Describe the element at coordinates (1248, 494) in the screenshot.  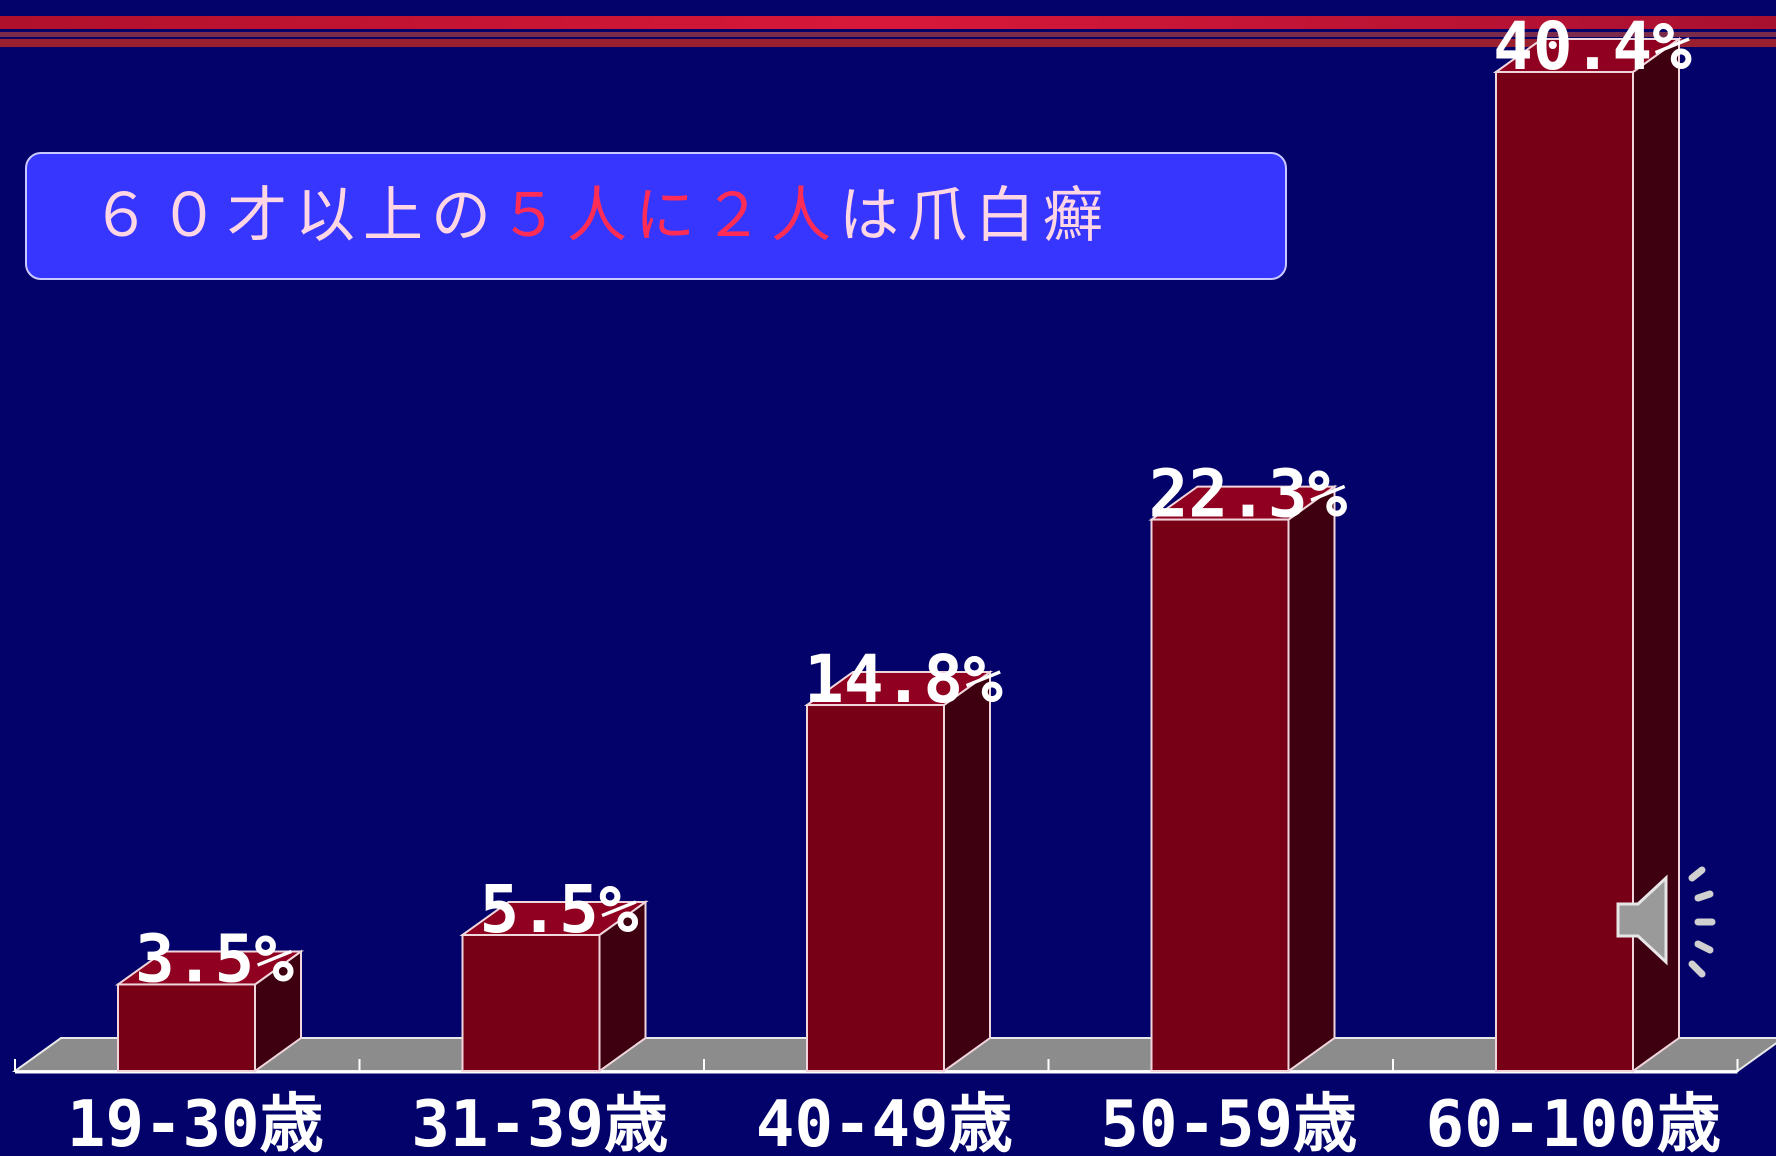
I see `bar-value-label: 22.3%` at that location.